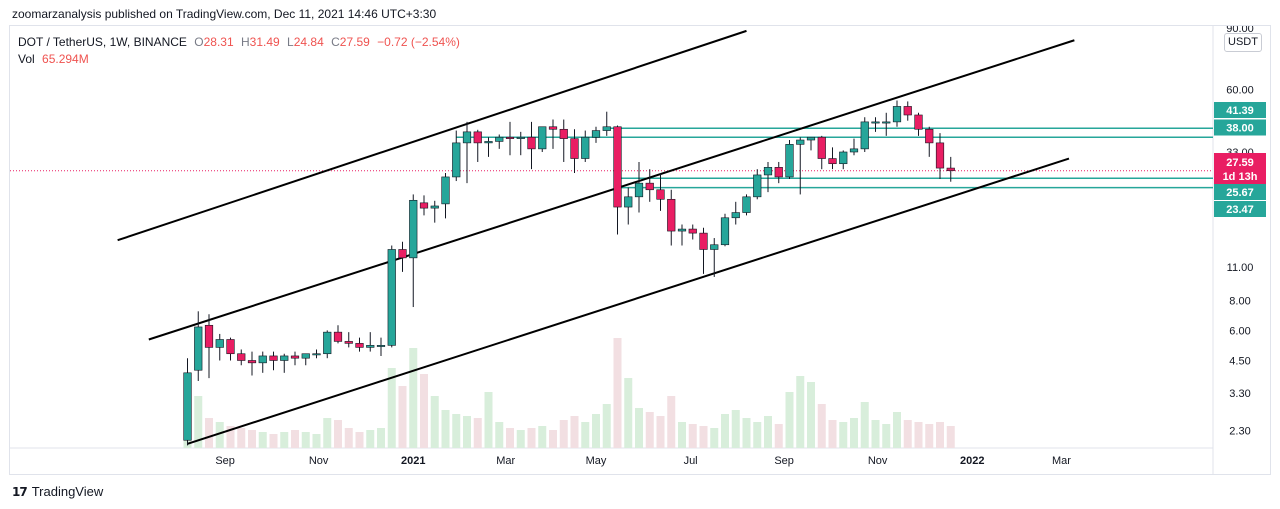 This screenshot has height=509, width=1280. I want to click on price-axis-label: 3.30, so click(1239, 394).